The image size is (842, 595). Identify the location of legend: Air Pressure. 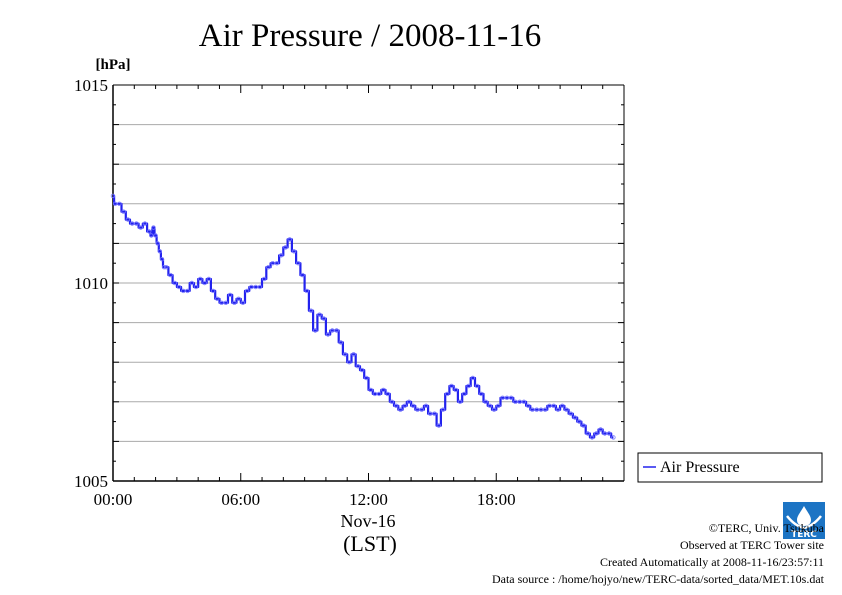
(730, 467).